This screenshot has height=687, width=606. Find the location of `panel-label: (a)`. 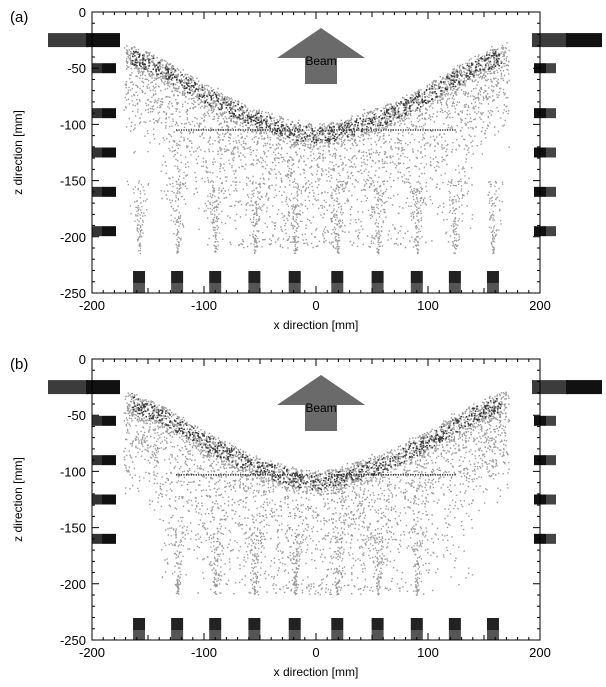

panel-label: (a) is located at coordinates (19, 17).